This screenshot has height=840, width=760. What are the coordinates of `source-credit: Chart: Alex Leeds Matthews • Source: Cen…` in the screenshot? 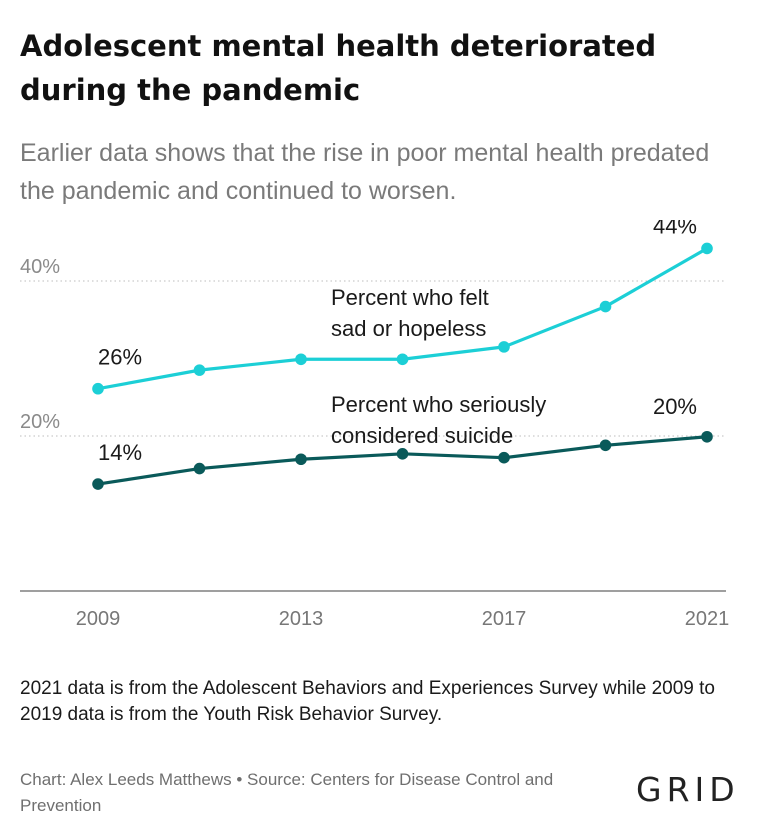 It's located at (287, 792).